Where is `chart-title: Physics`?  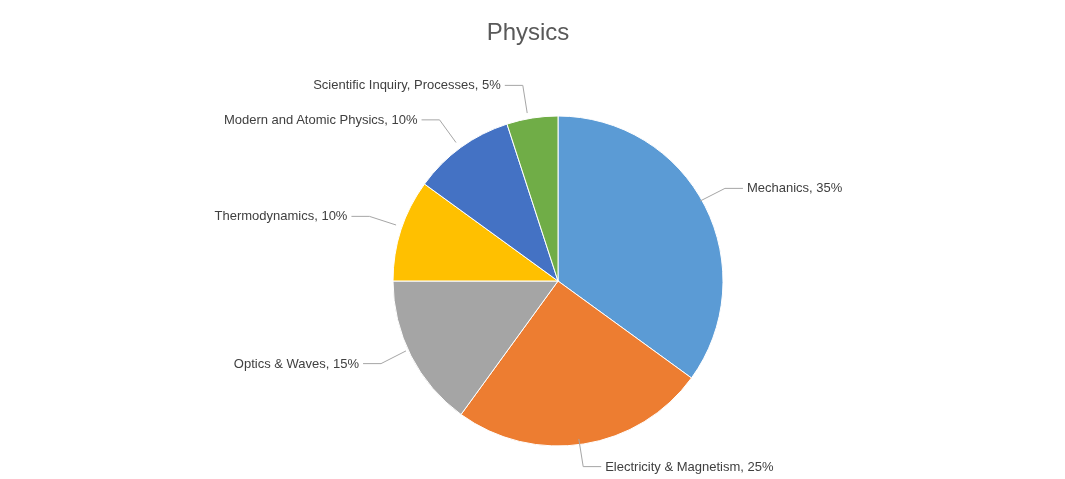 chart-title: Physics is located at coordinates (528, 32).